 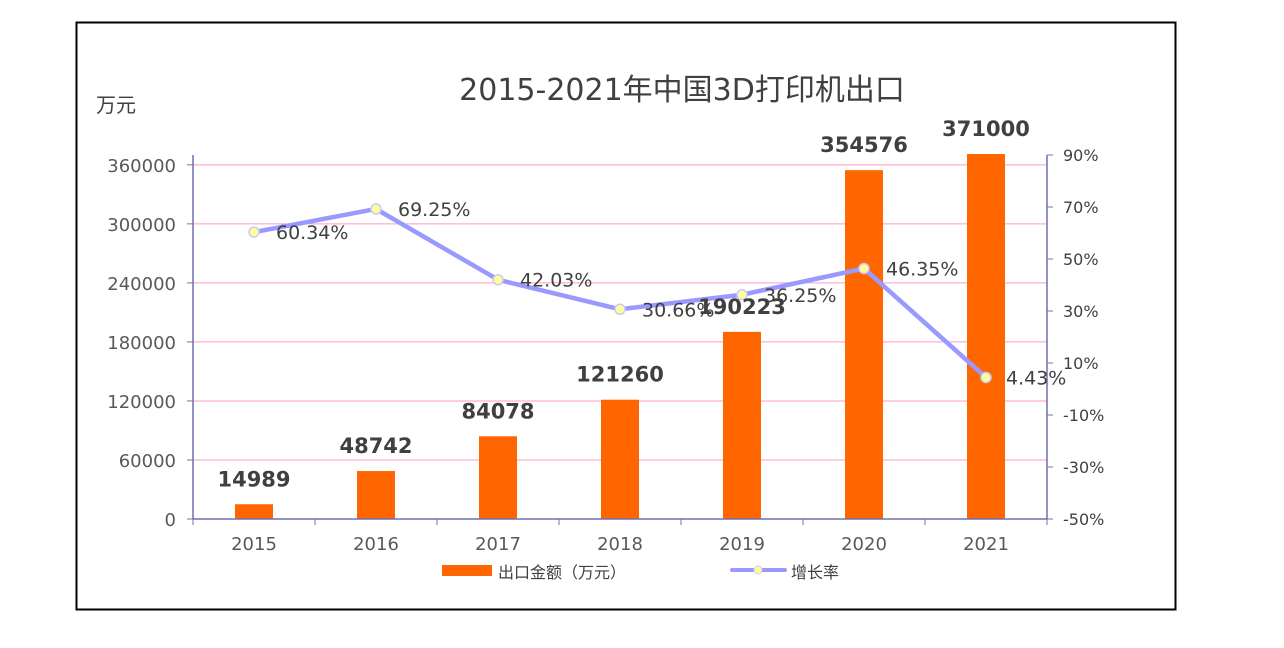 I want to click on line-data-label: 69.25%, so click(x=434, y=210).